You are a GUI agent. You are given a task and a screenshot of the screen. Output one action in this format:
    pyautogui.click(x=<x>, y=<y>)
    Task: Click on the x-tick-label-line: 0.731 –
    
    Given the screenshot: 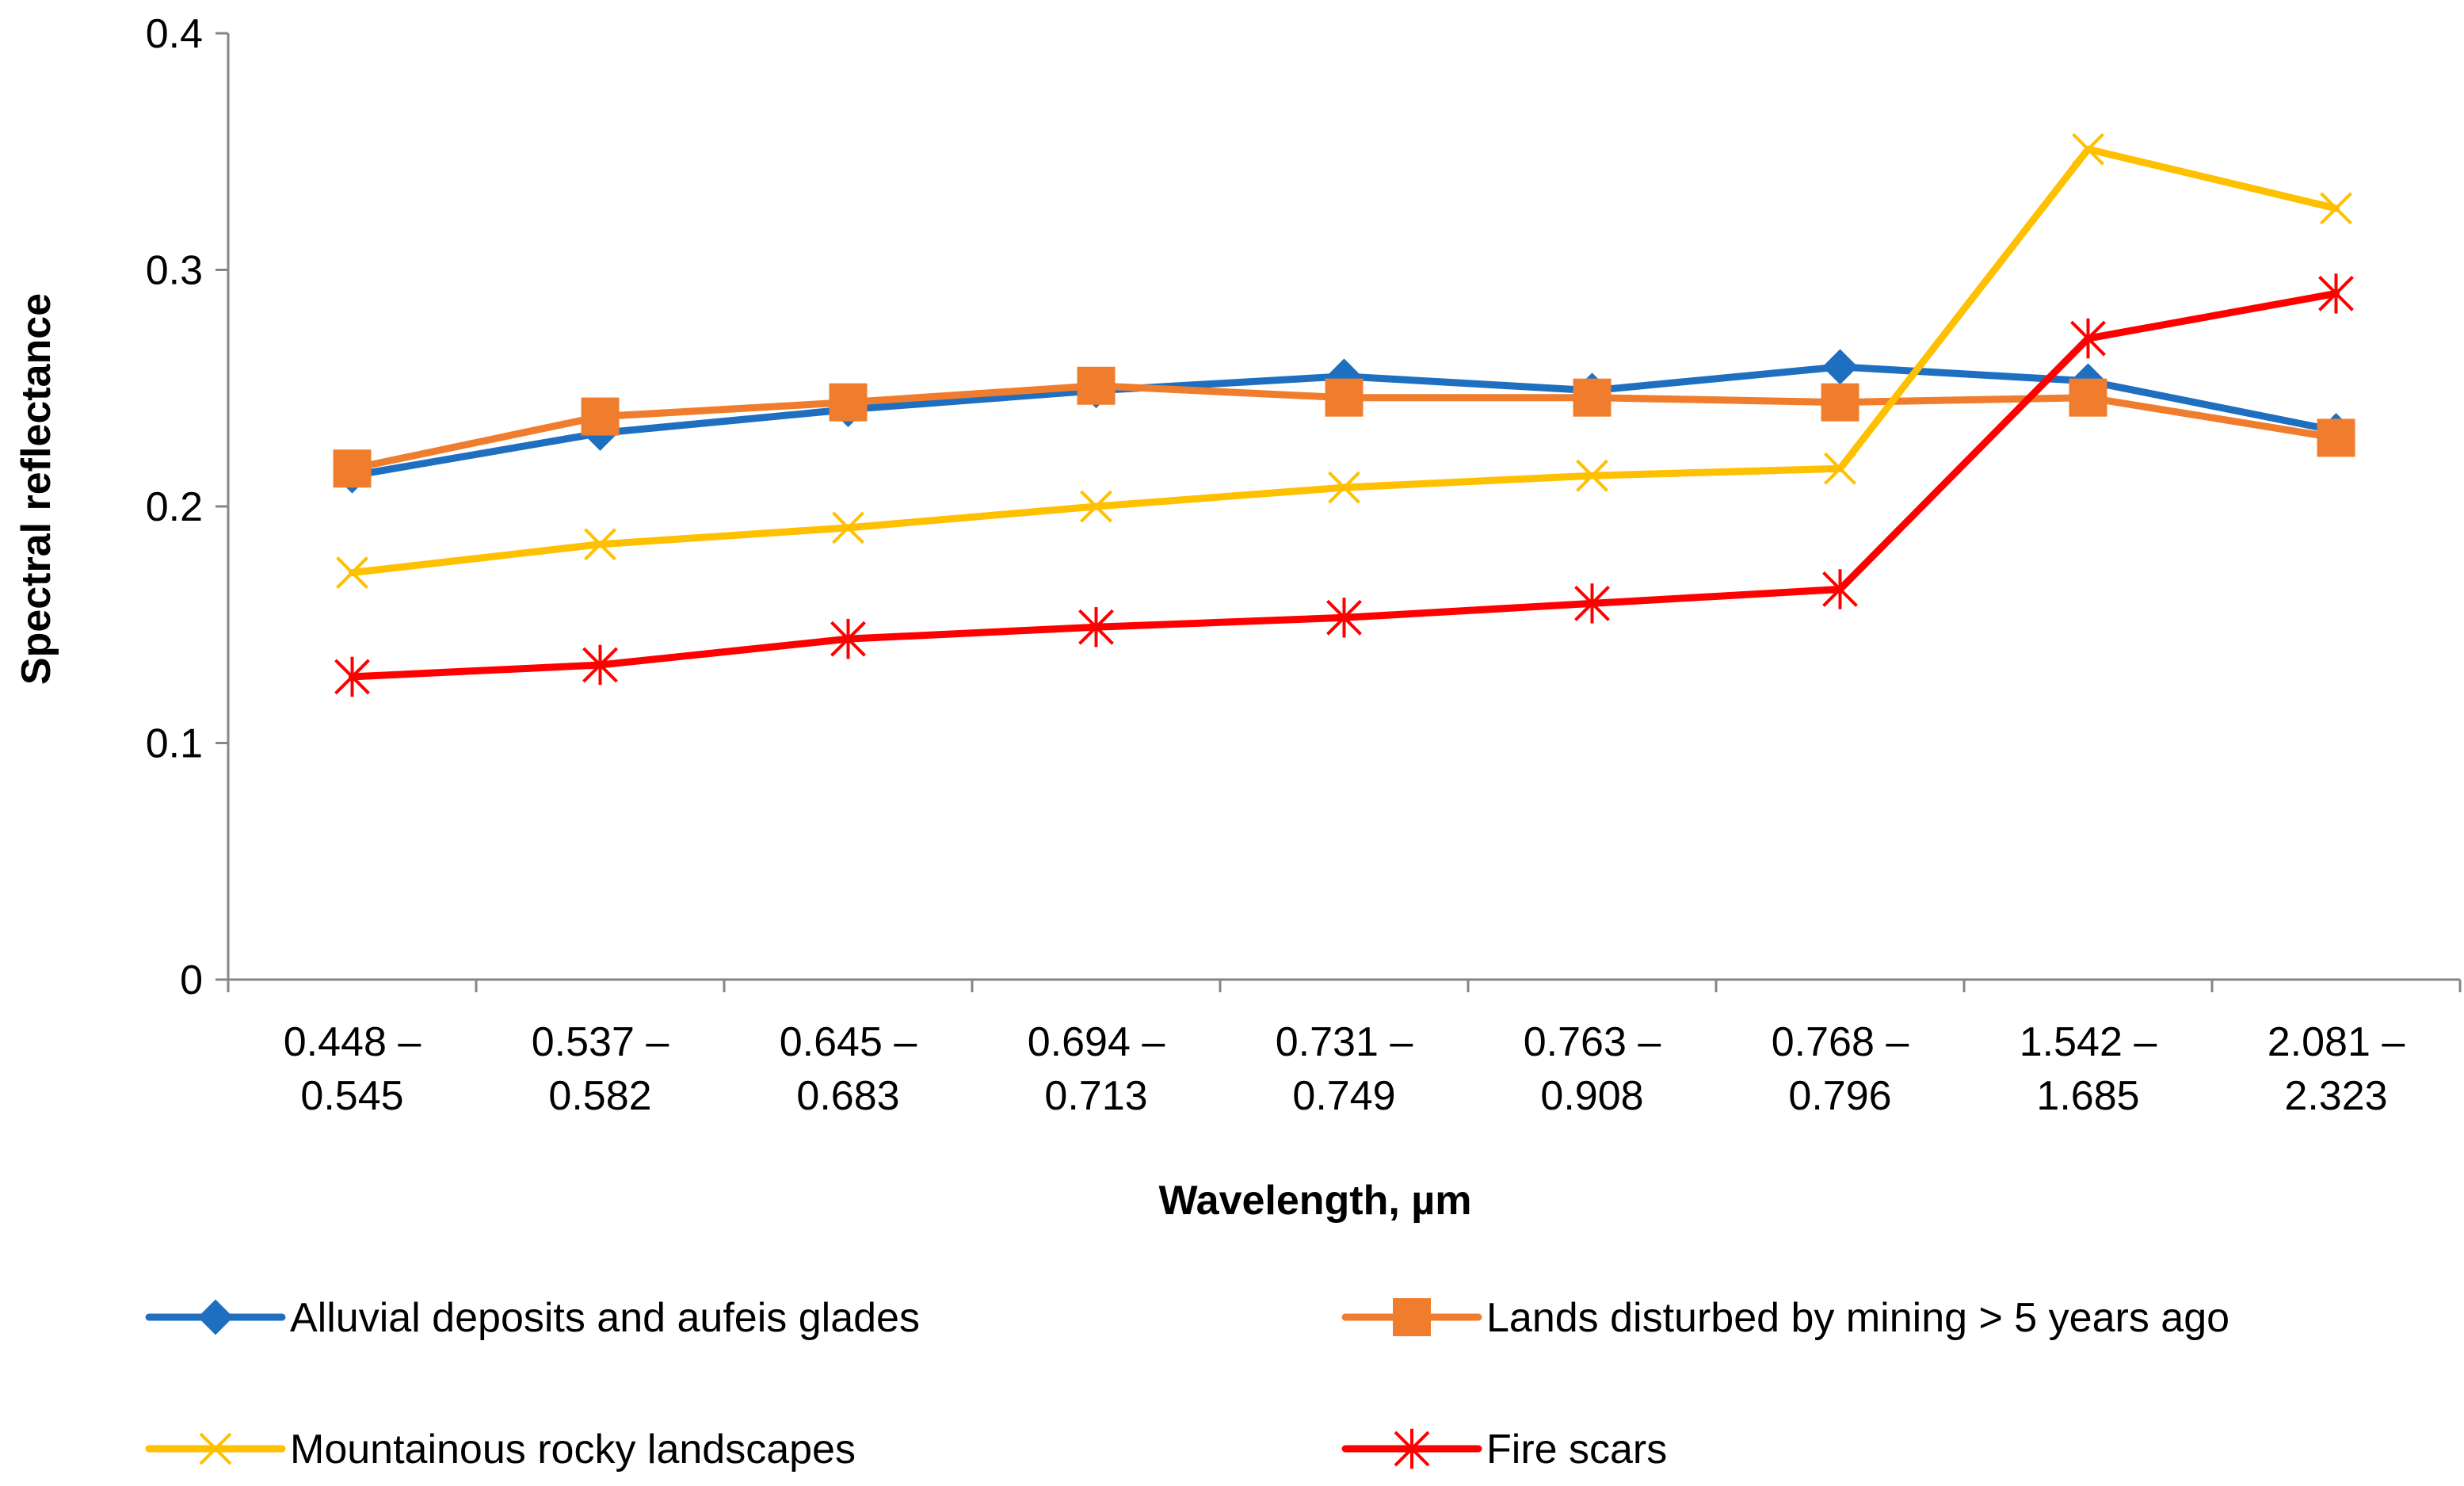 What is the action you would take?
    pyautogui.click(x=1344, y=1042)
    